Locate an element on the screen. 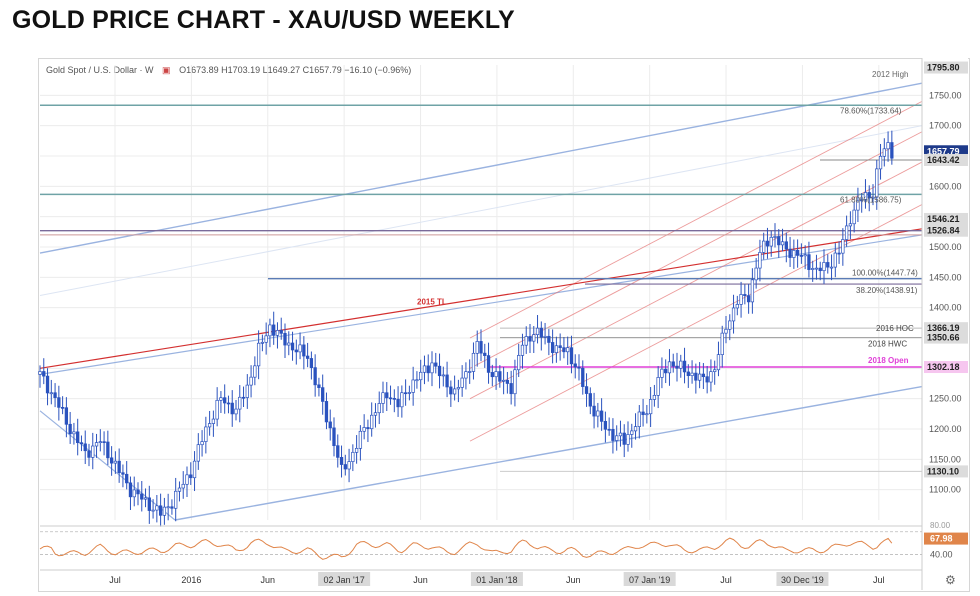  price-tick-label: 1450.00 is located at coordinates (945, 277).